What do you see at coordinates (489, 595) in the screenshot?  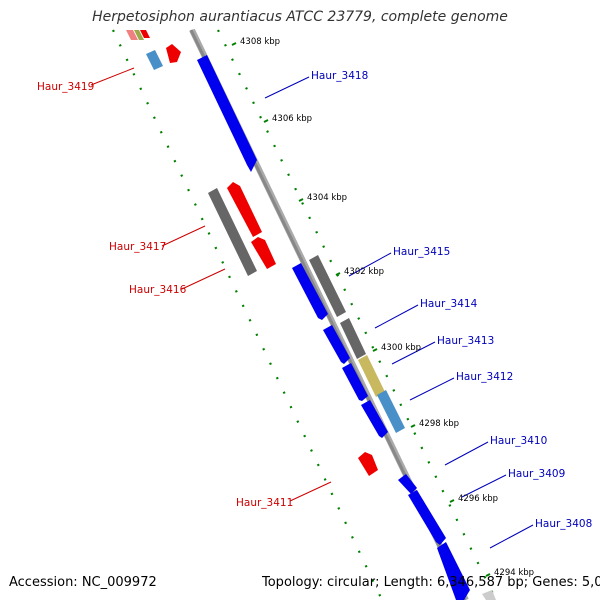 I see `gene-bottom-cropped` at bounding box center [489, 595].